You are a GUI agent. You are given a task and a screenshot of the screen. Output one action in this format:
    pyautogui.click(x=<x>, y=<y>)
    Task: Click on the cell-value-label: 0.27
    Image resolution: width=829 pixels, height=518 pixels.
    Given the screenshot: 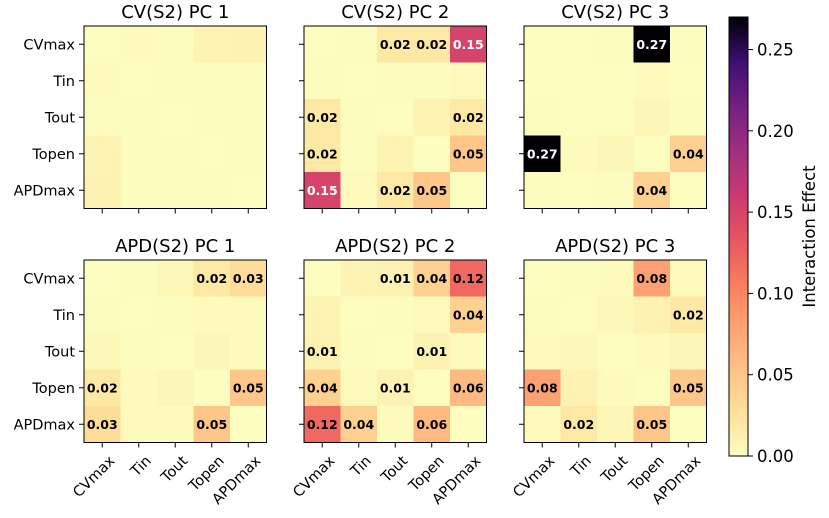 What is the action you would take?
    pyautogui.click(x=542, y=153)
    